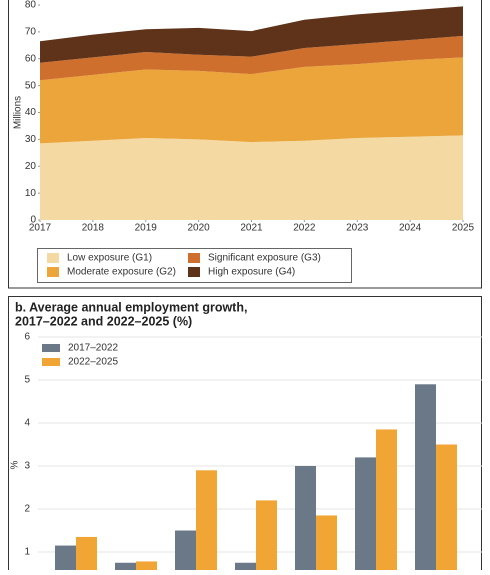  What do you see at coordinates (31, 139) in the screenshot?
I see `y-tick-label: 30` at bounding box center [31, 139].